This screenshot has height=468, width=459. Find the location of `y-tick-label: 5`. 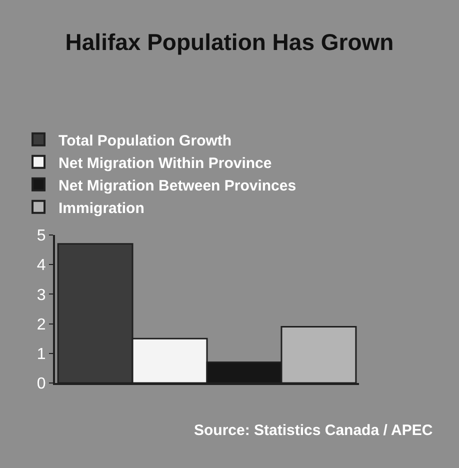

y-tick-label: 5 is located at coordinates (41, 236).